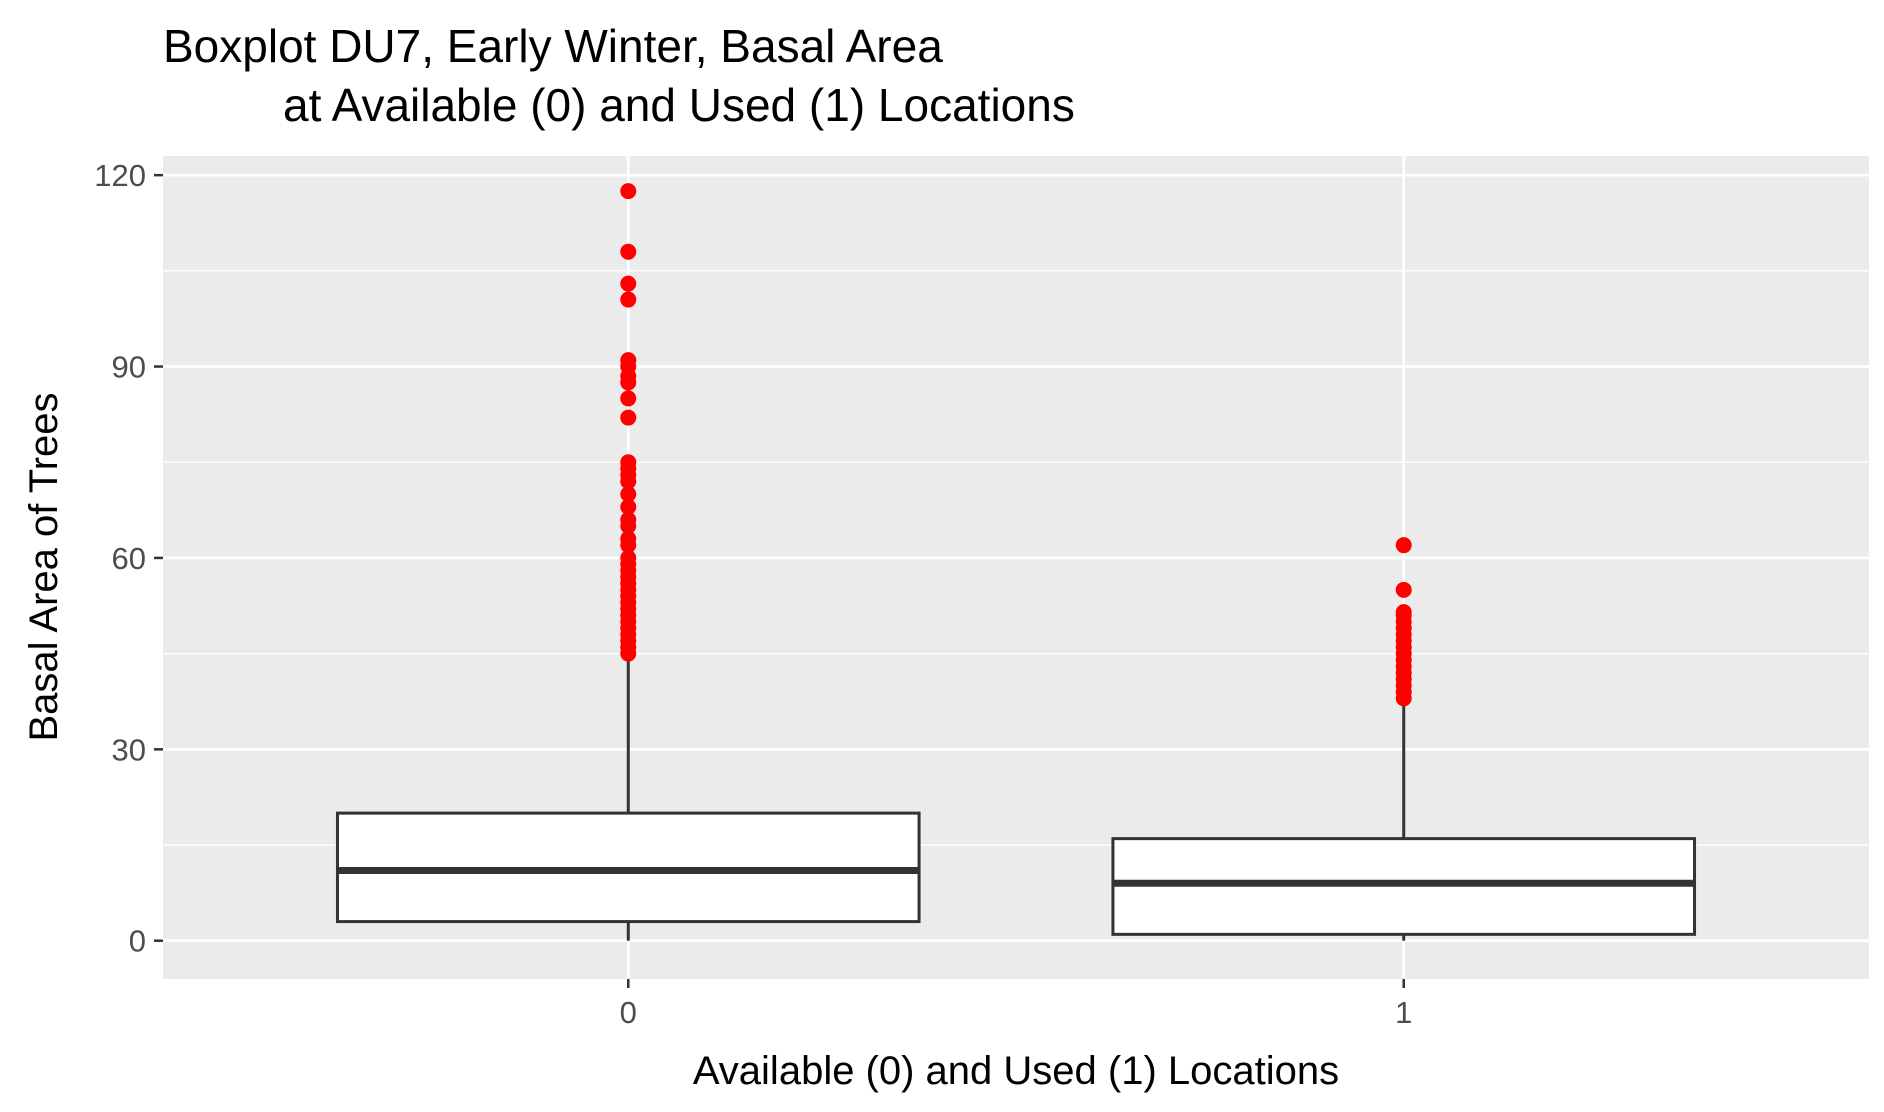 The width and height of the screenshot is (1884, 1112). Describe the element at coordinates (1403, 1012) in the screenshot. I see `x-tick-label: 1` at that location.